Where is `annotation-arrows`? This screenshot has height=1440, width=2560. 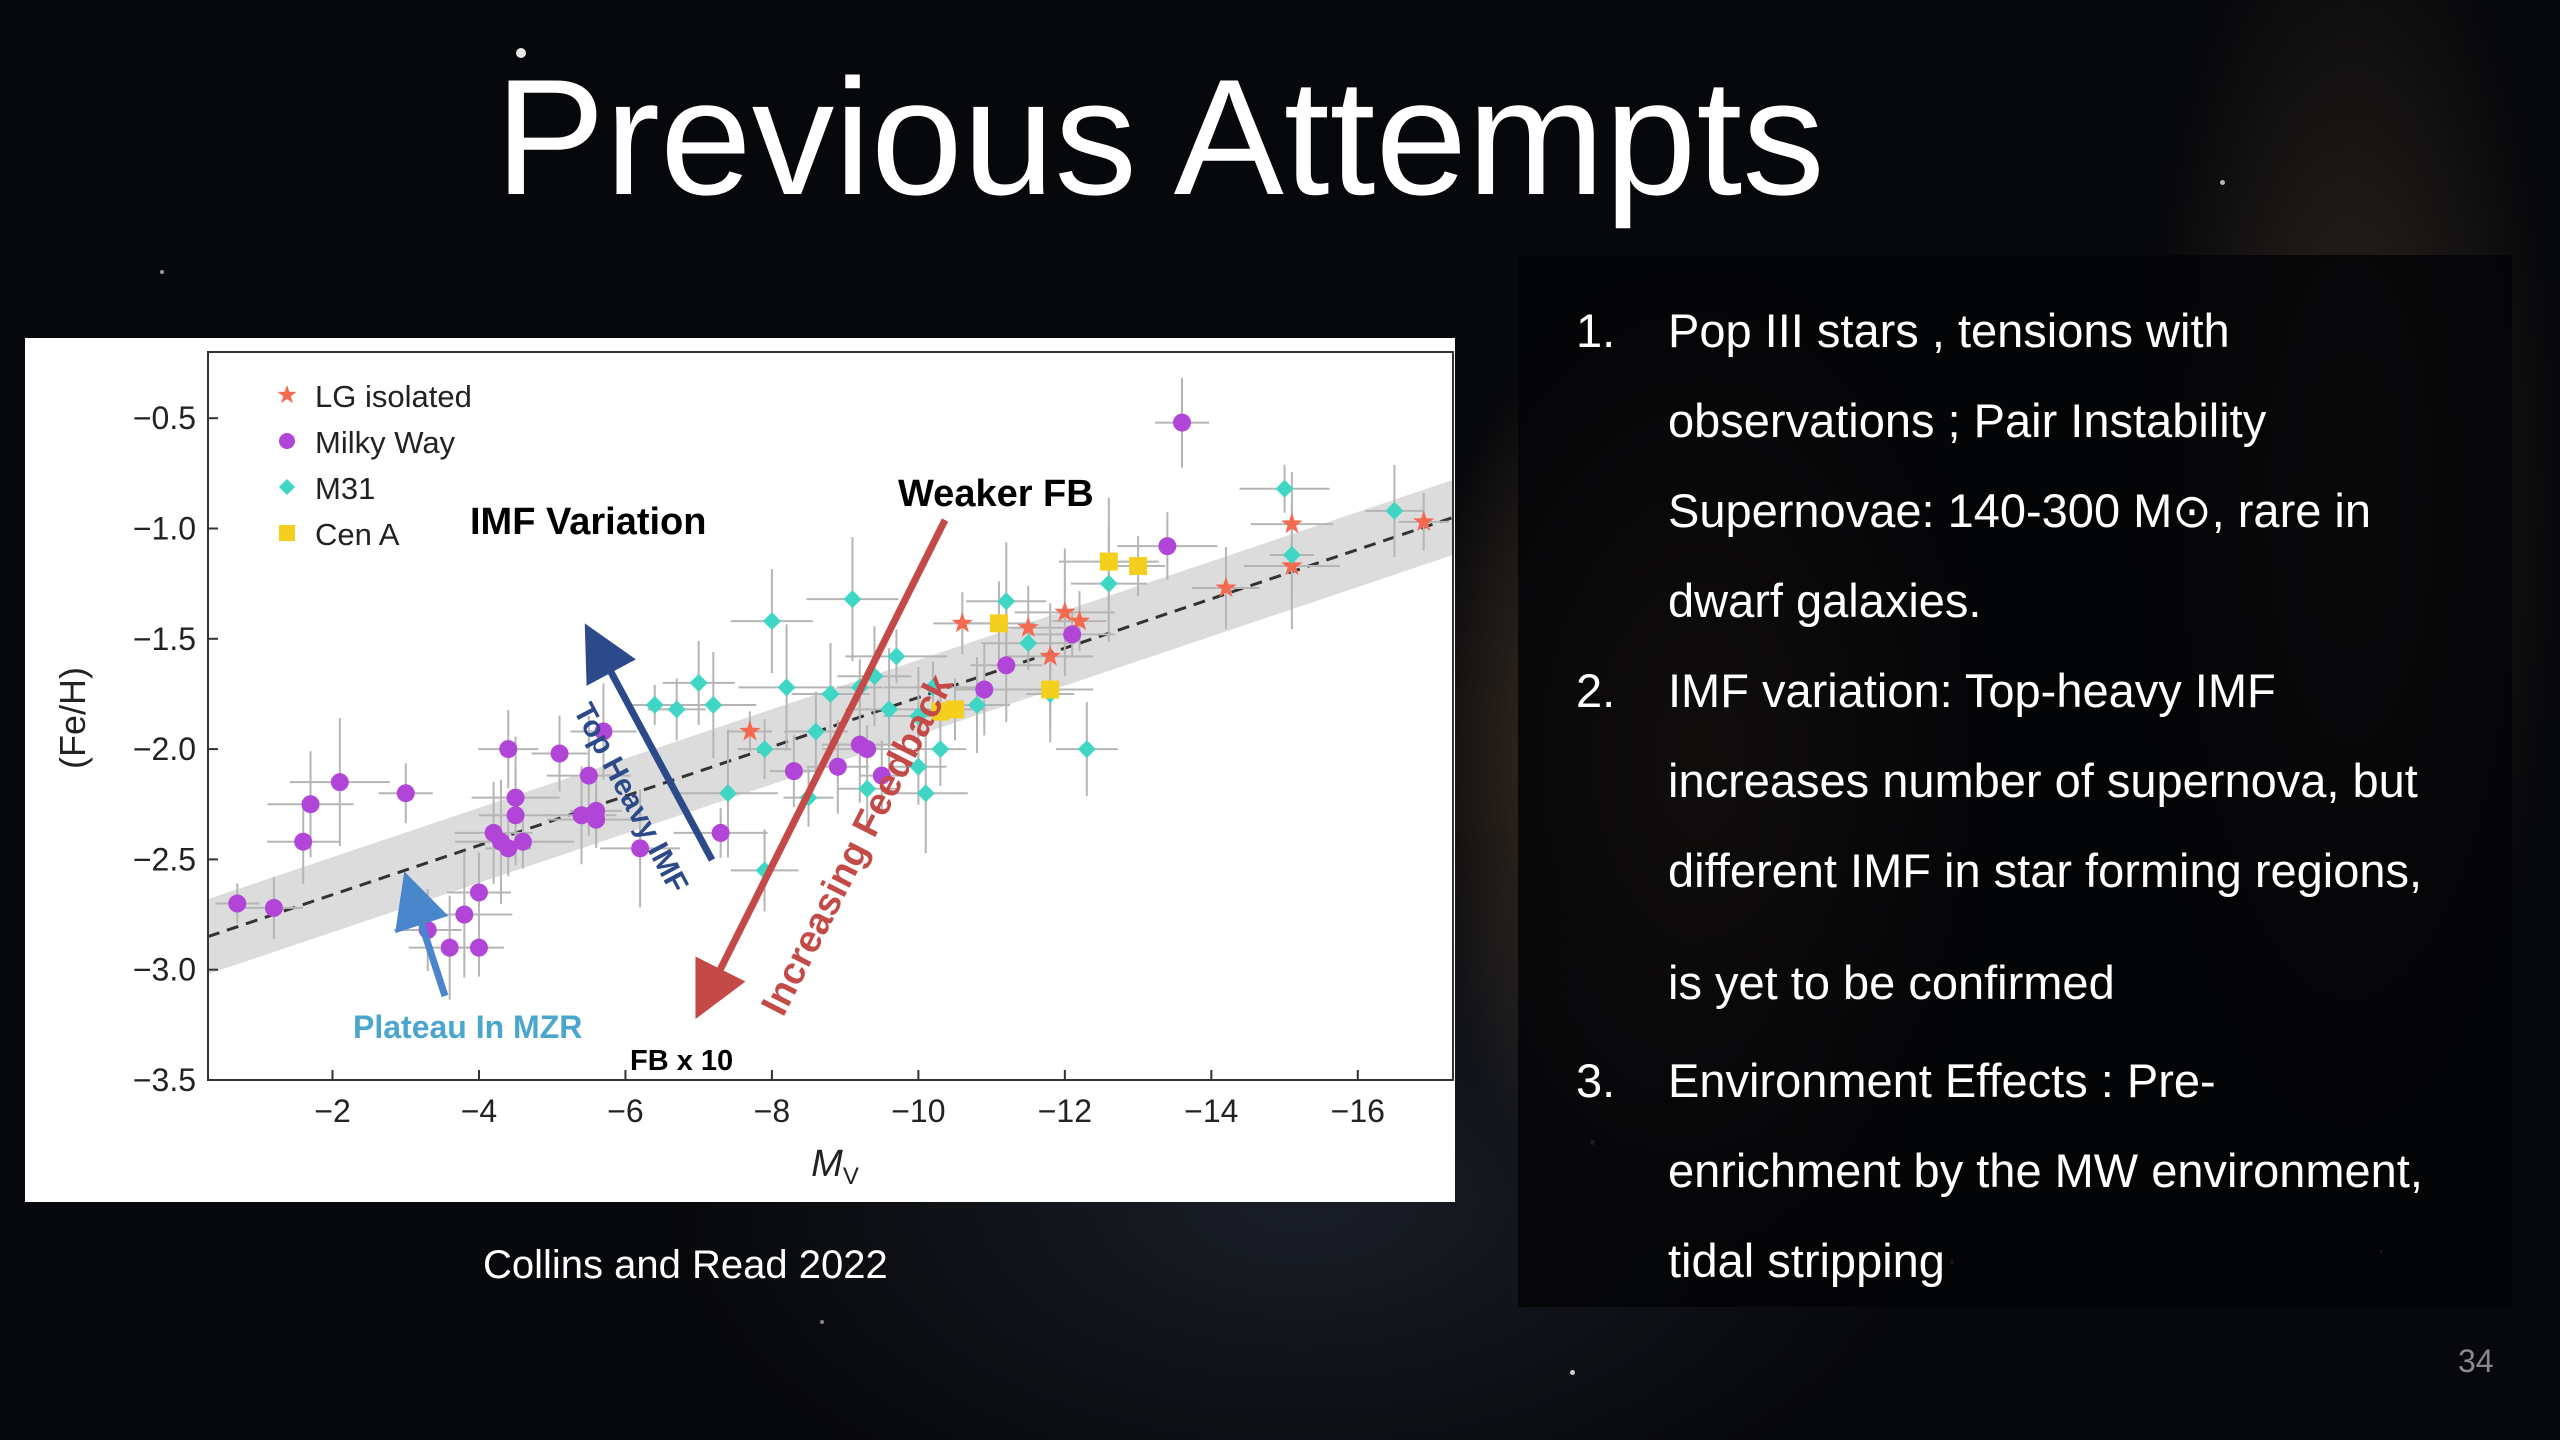
annotation-arrows is located at coordinates (672, 769).